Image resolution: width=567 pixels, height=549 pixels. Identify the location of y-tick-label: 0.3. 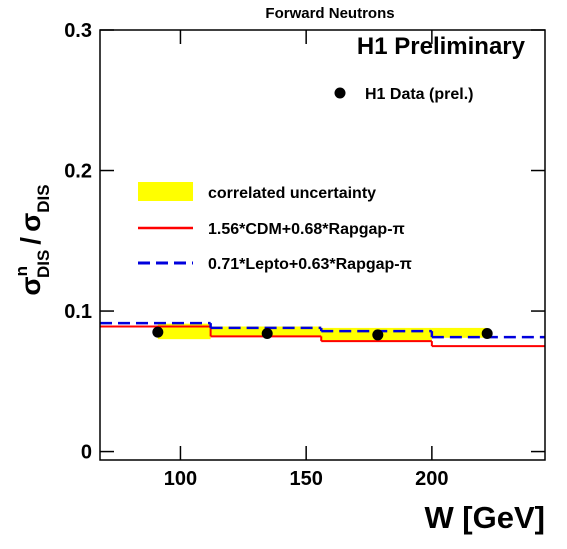
(78, 31).